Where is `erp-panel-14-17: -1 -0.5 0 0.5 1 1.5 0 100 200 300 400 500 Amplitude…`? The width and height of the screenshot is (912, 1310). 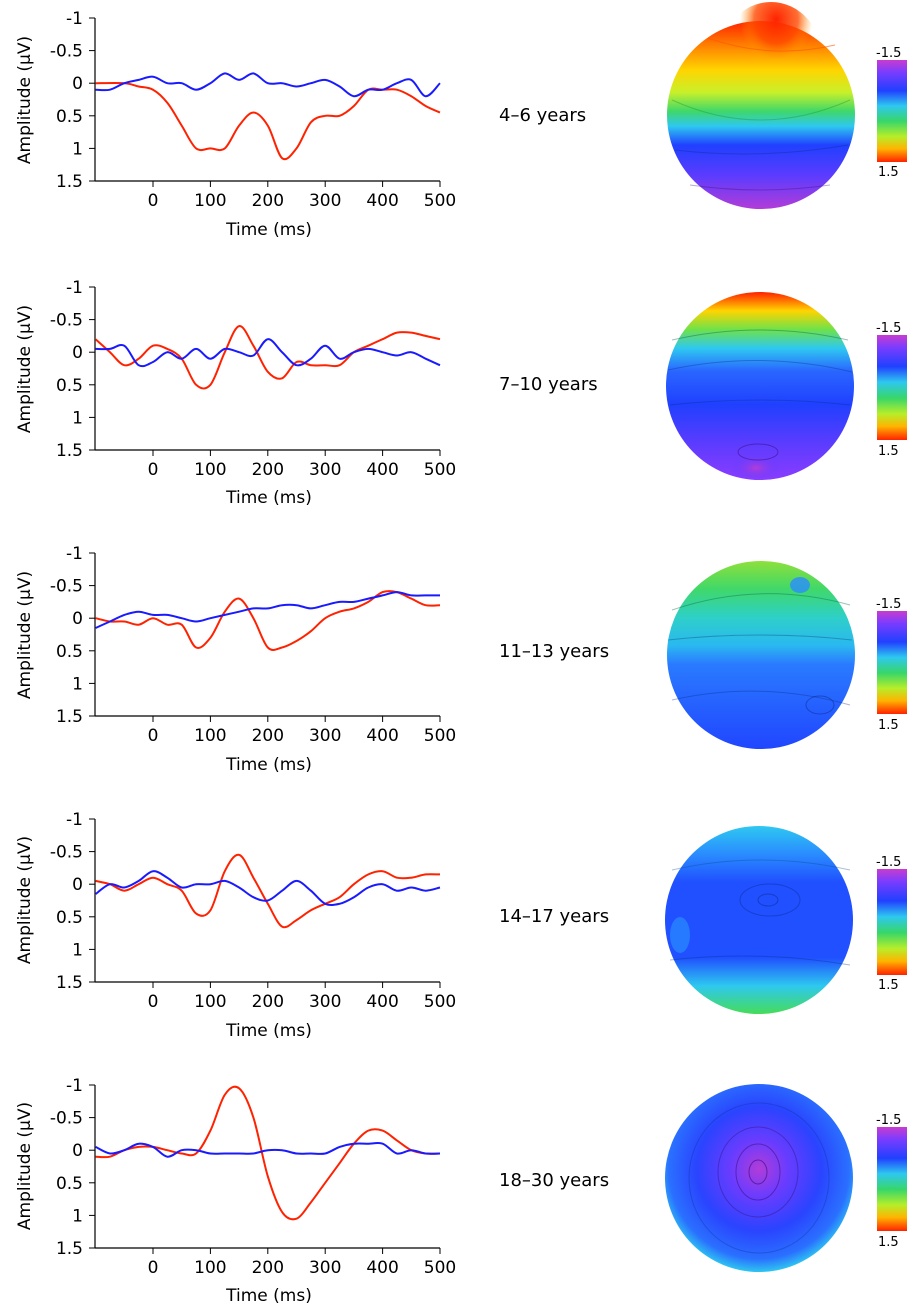 erp-panel-14-17: -1 -0.5 0 0.5 1 1.5 0 100 200 300 400 500 Amplitude… is located at coordinates (235, 925).